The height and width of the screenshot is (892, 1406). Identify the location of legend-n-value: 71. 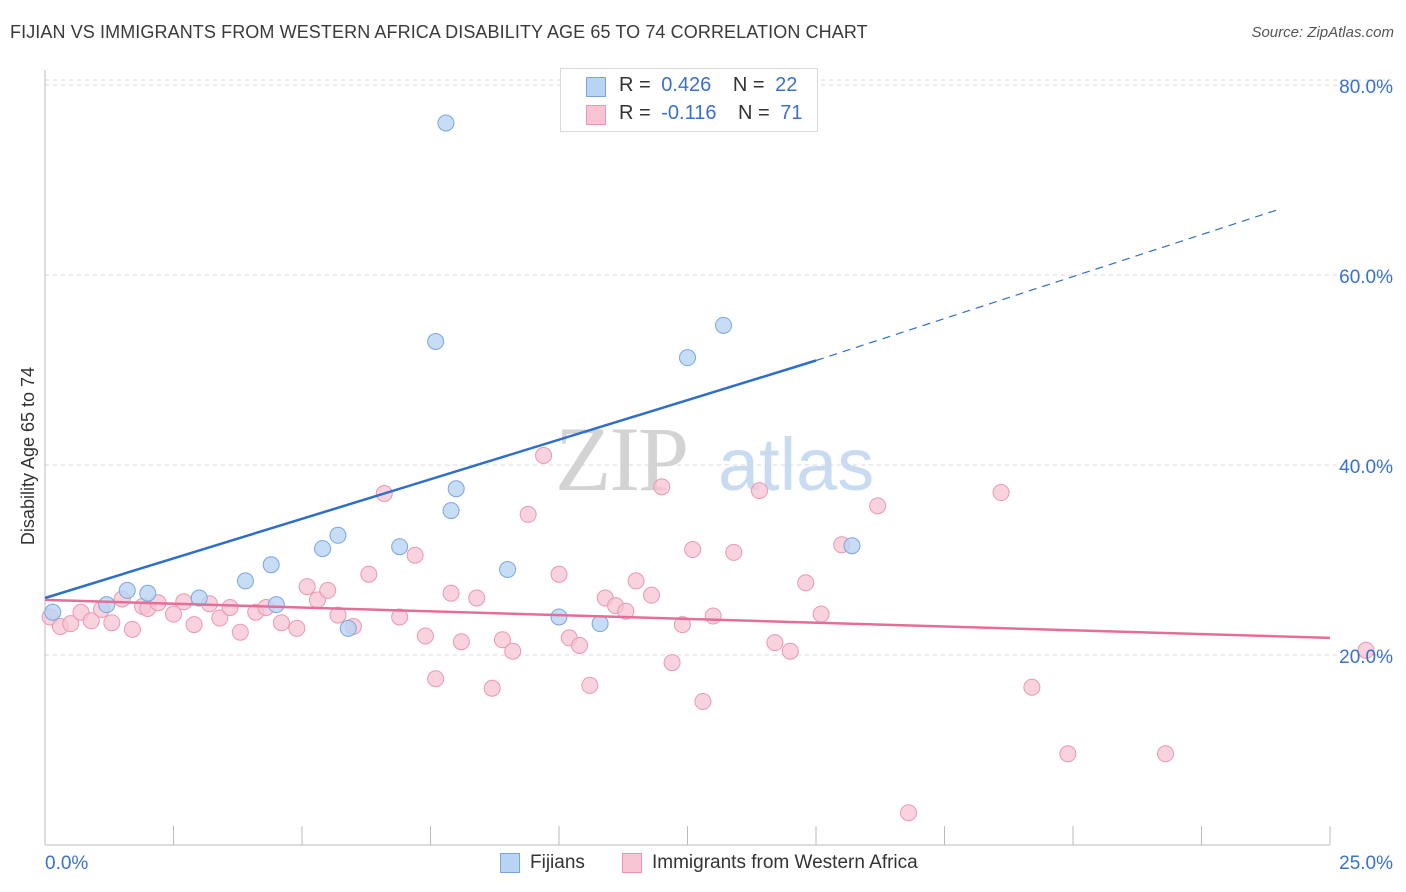
(791, 113).